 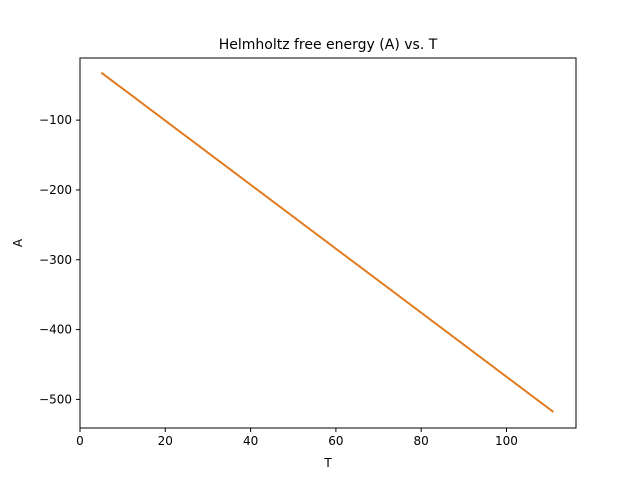 I want to click on x-tick-label: 100, so click(x=506, y=441).